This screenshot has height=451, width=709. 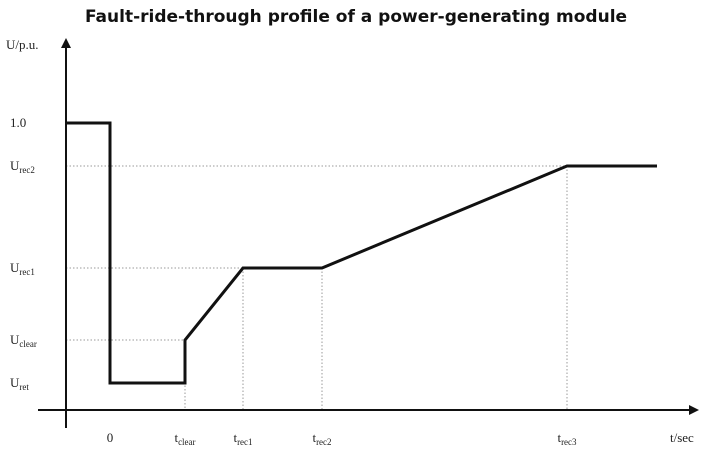 I want to click on x-axis-label: t/sec, so click(x=682, y=437).